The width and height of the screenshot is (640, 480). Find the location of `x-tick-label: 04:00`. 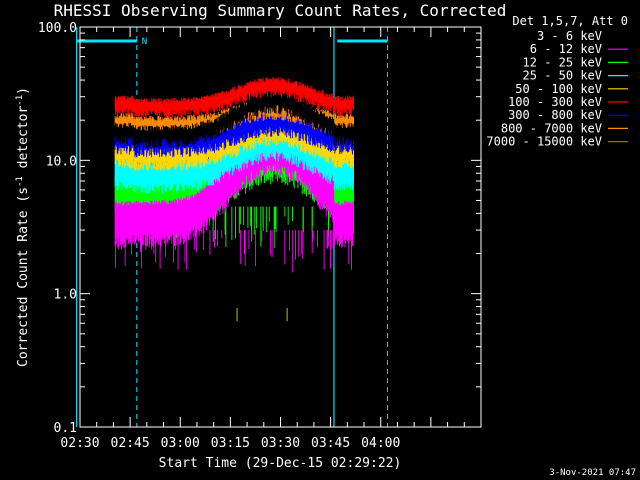

x-tick-label: 04:00 is located at coordinates (380, 443).